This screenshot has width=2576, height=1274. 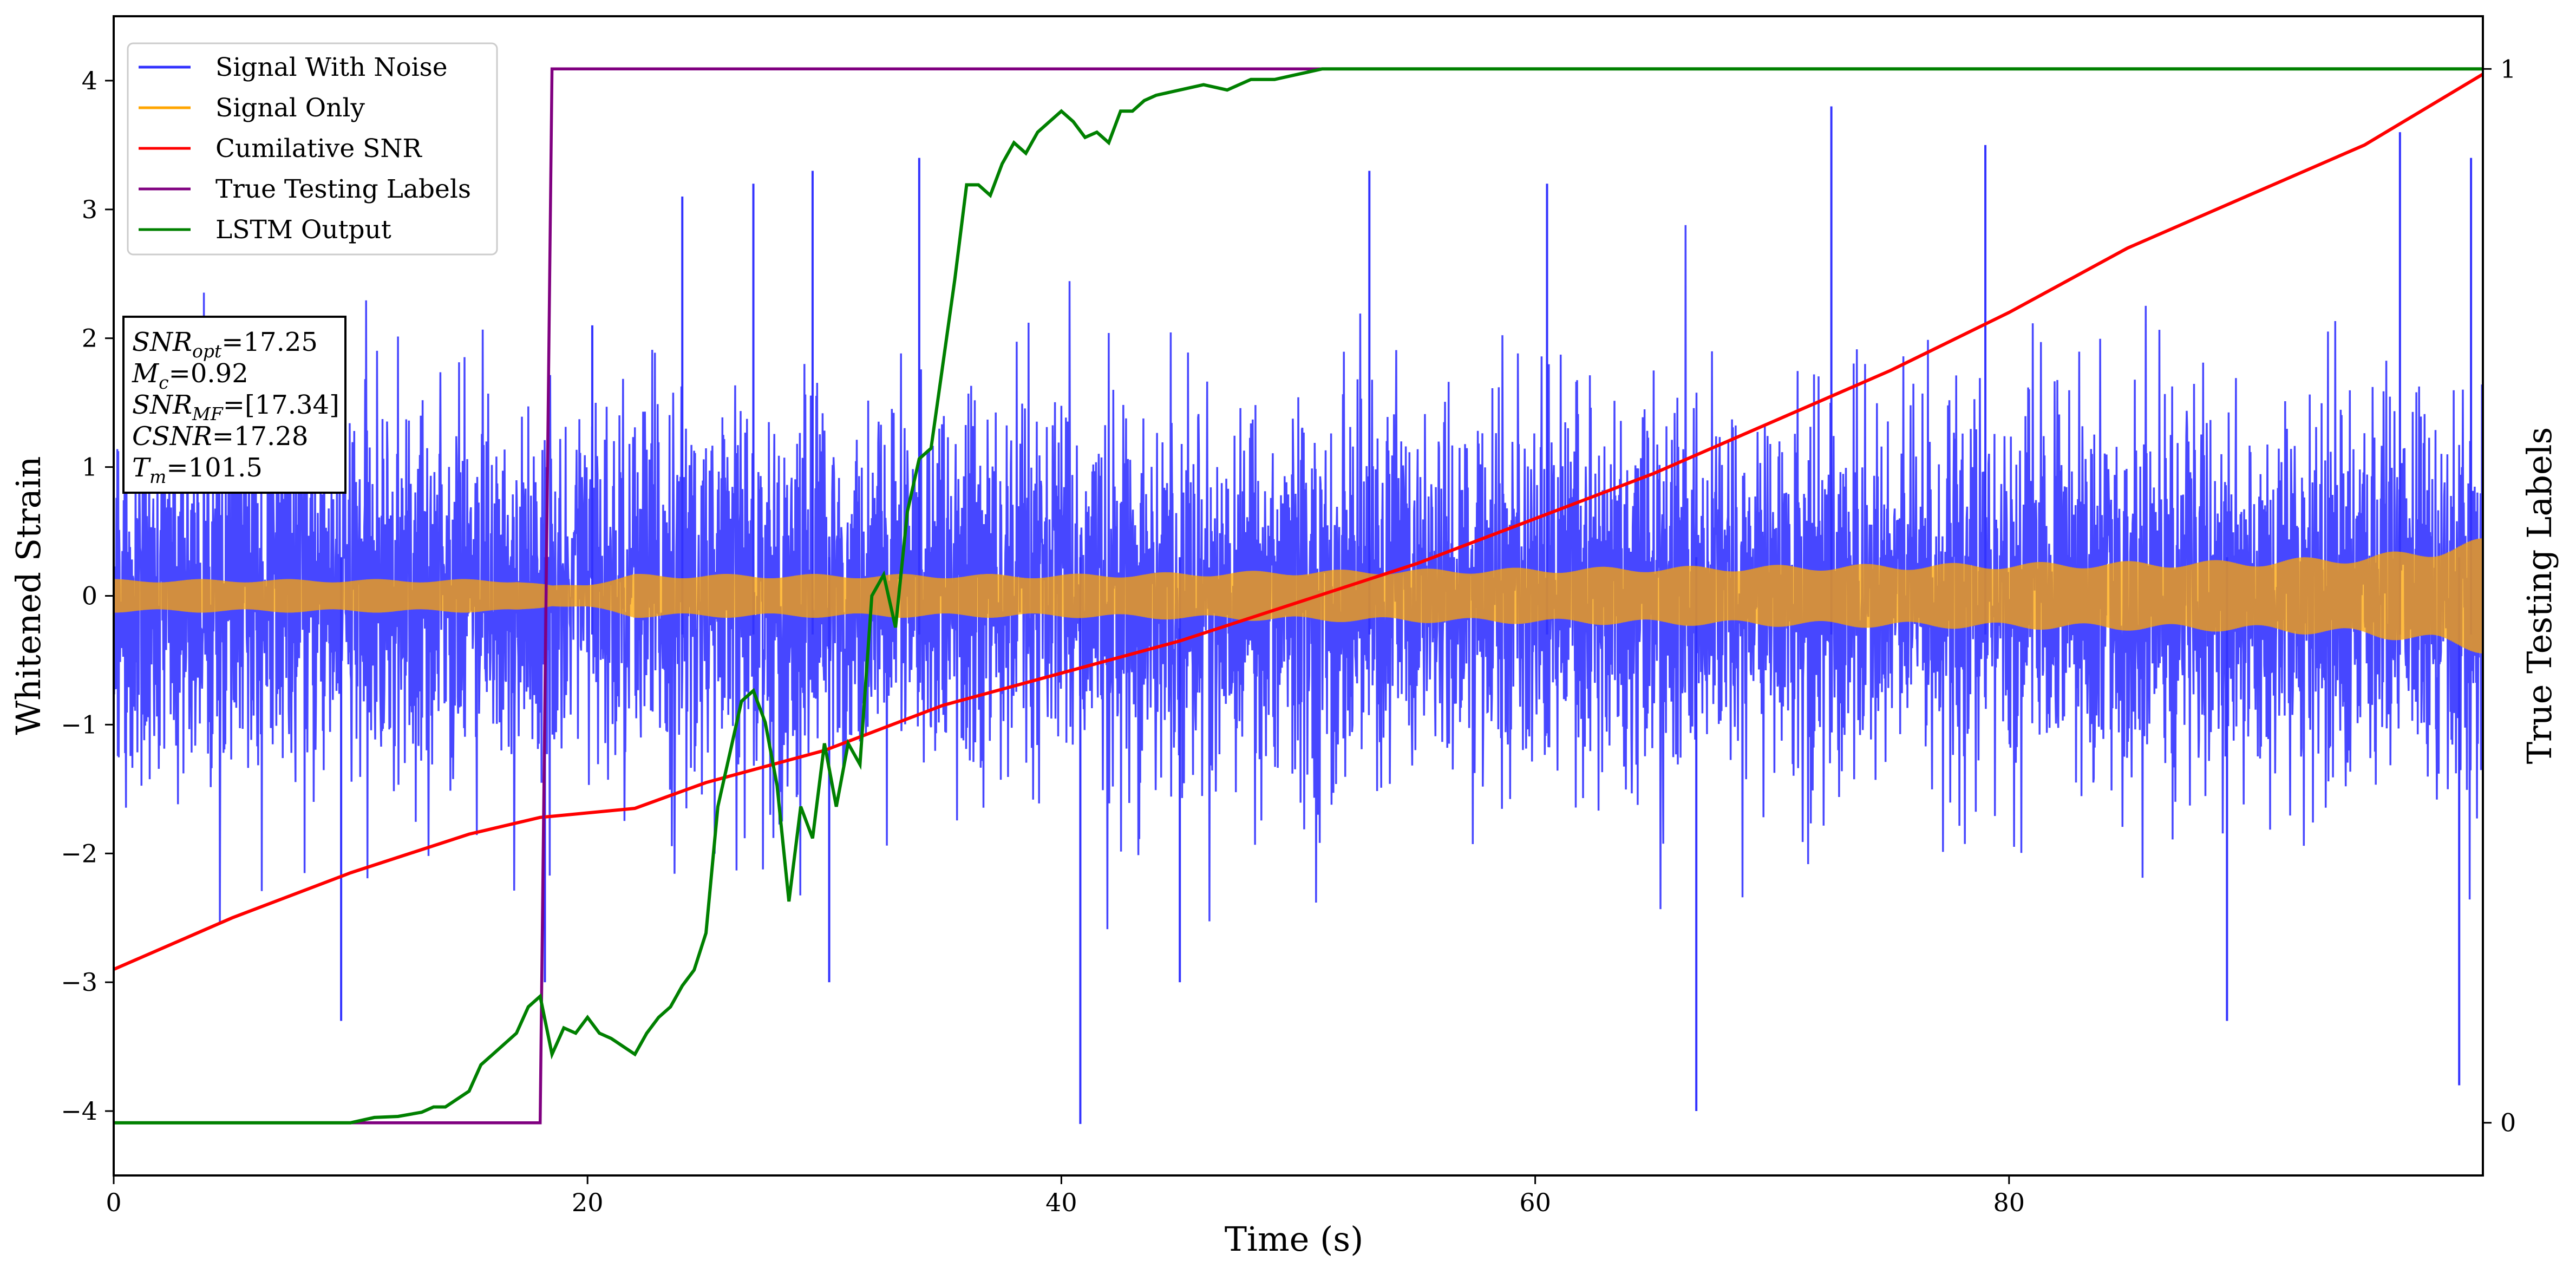 What do you see at coordinates (2508, 68) in the screenshot?
I see `y2-tick-label: 1` at bounding box center [2508, 68].